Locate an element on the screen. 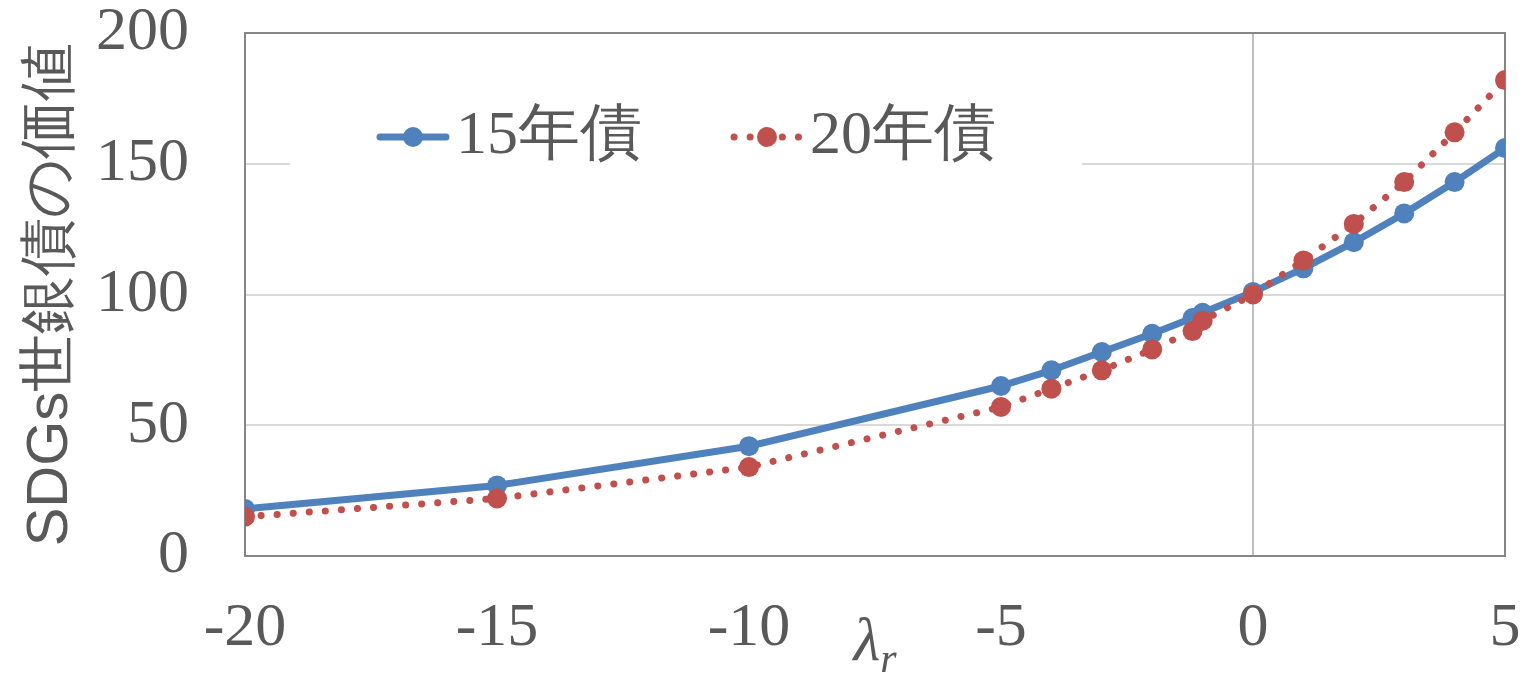 The image size is (1522, 688). x-tick-label: -5 is located at coordinates (1001, 624).